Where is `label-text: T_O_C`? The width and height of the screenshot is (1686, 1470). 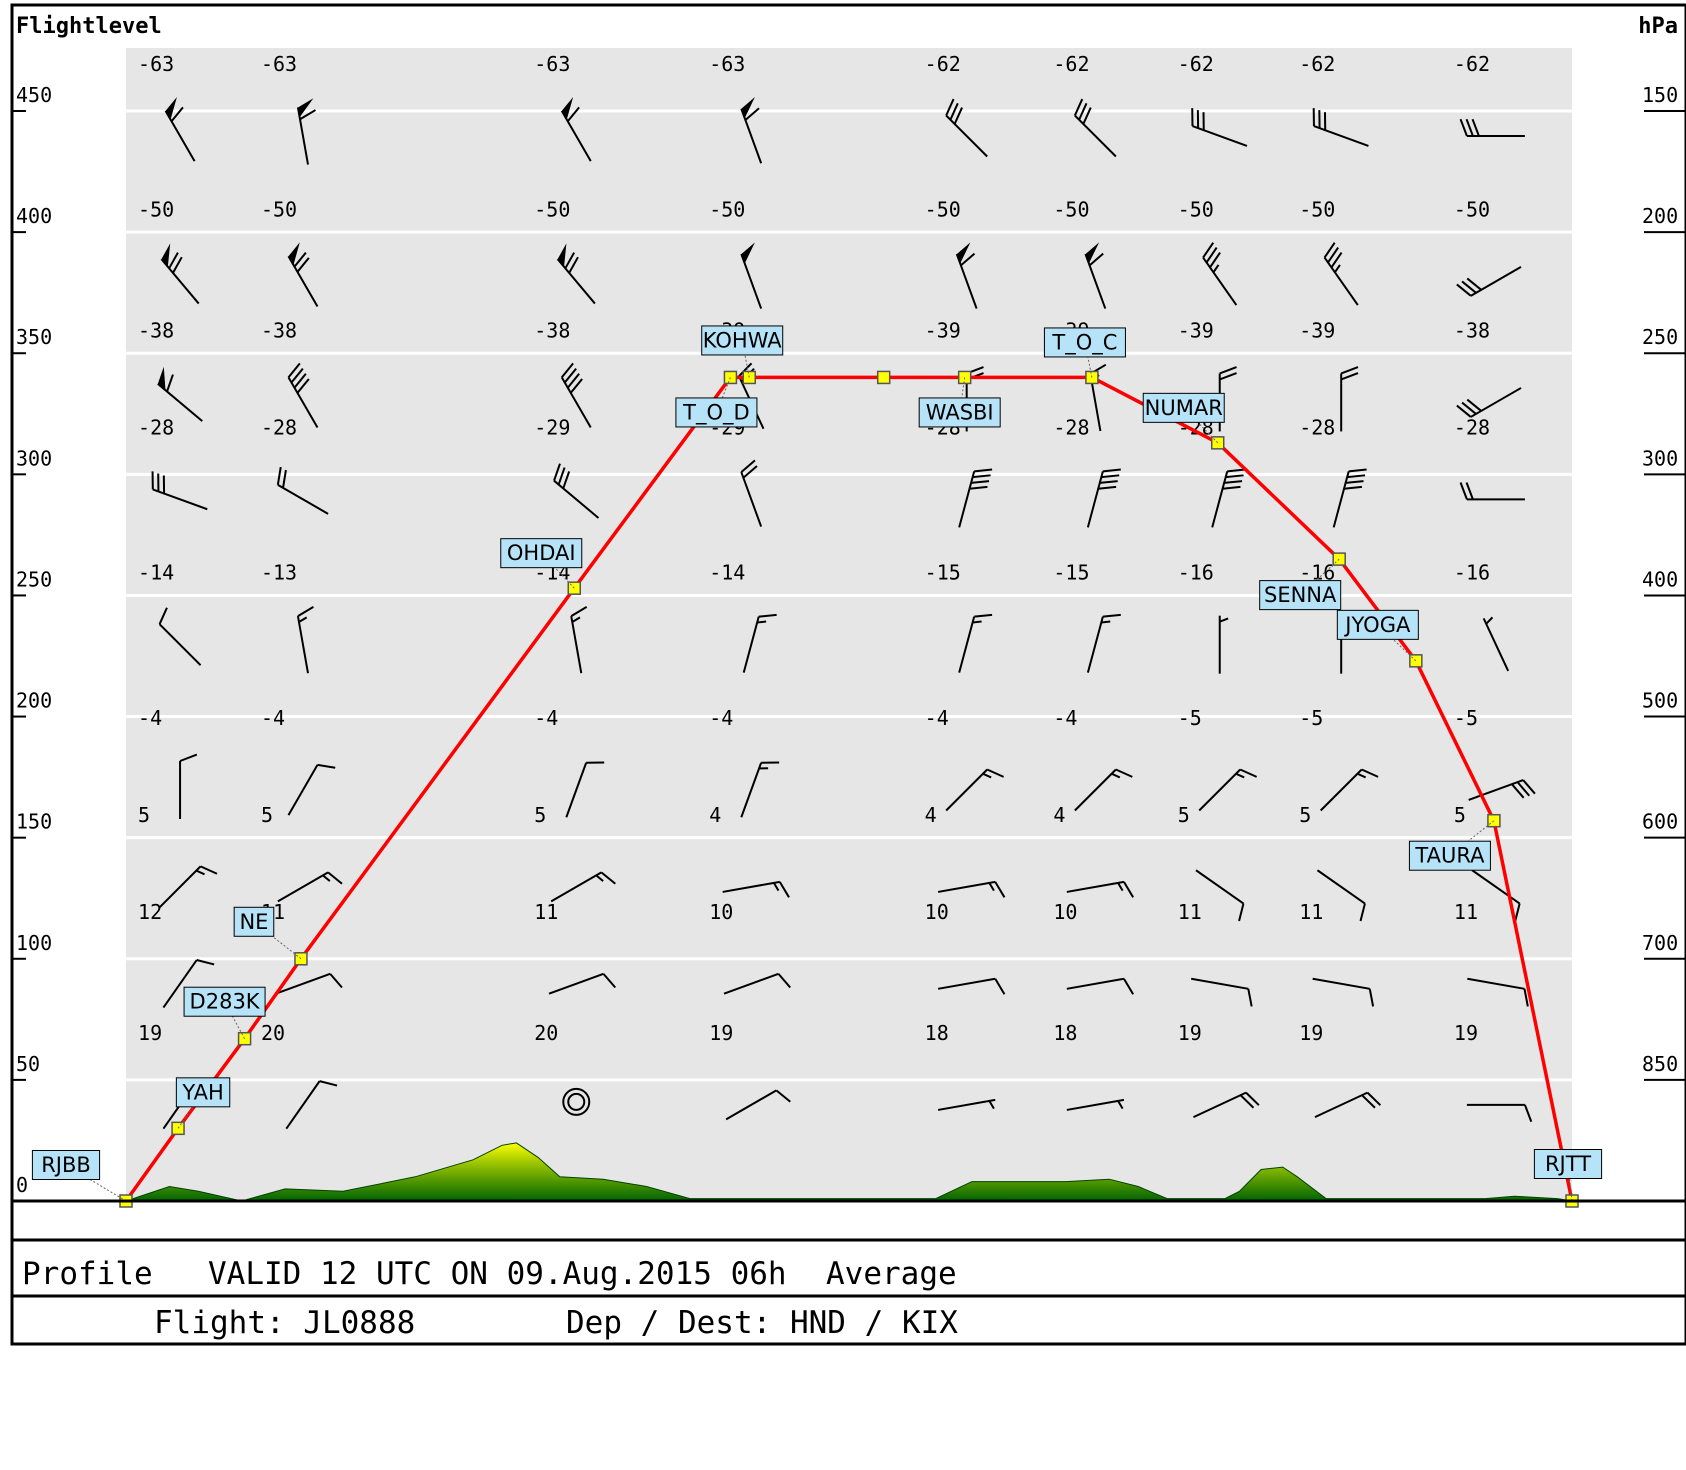
label-text: T_O_C is located at coordinates (1084, 342).